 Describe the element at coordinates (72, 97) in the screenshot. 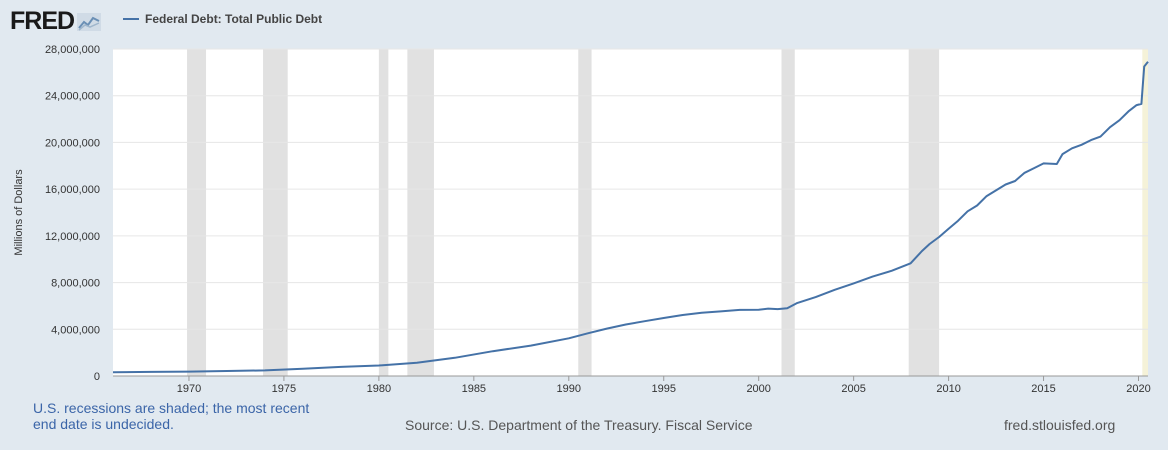

I see `y-tick-label: 24,000,000` at that location.